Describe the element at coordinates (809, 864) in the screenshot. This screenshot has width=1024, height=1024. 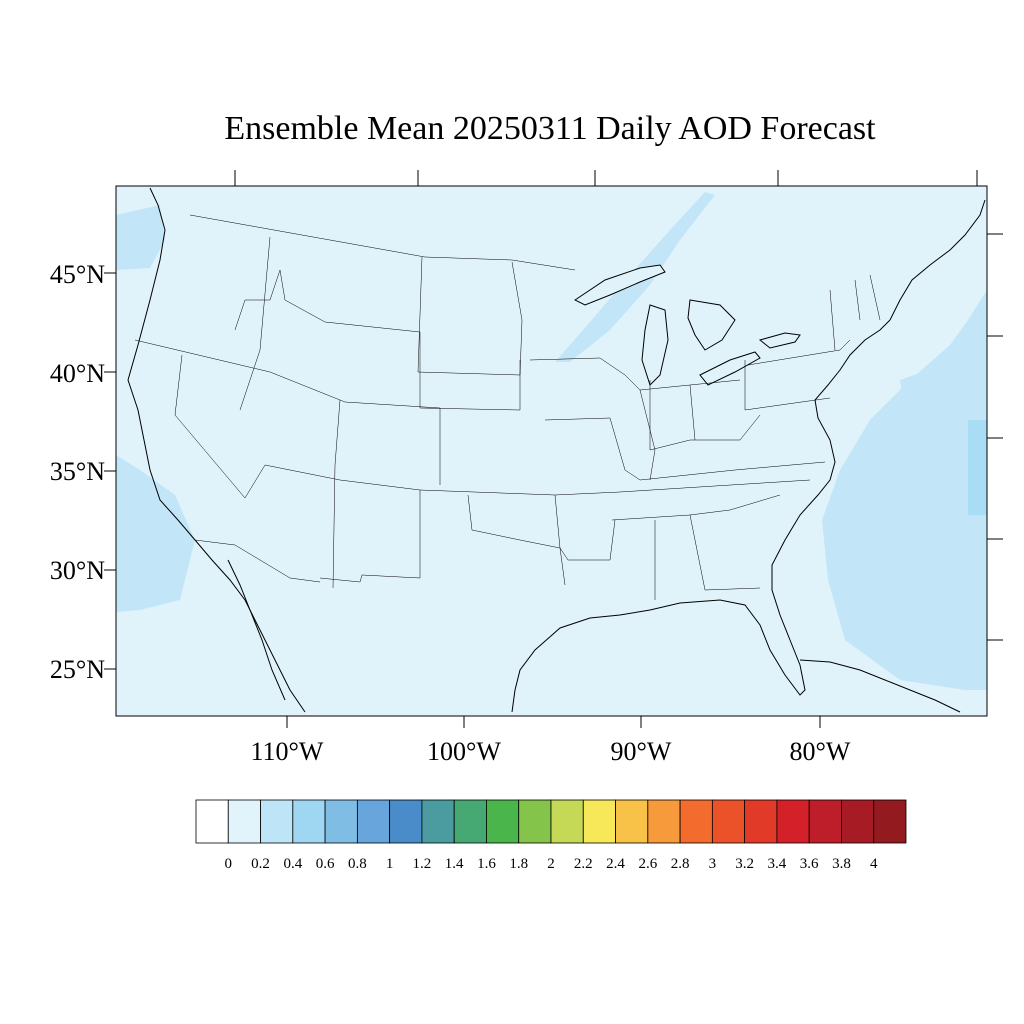
I see `colorbar-label: 3.6` at that location.